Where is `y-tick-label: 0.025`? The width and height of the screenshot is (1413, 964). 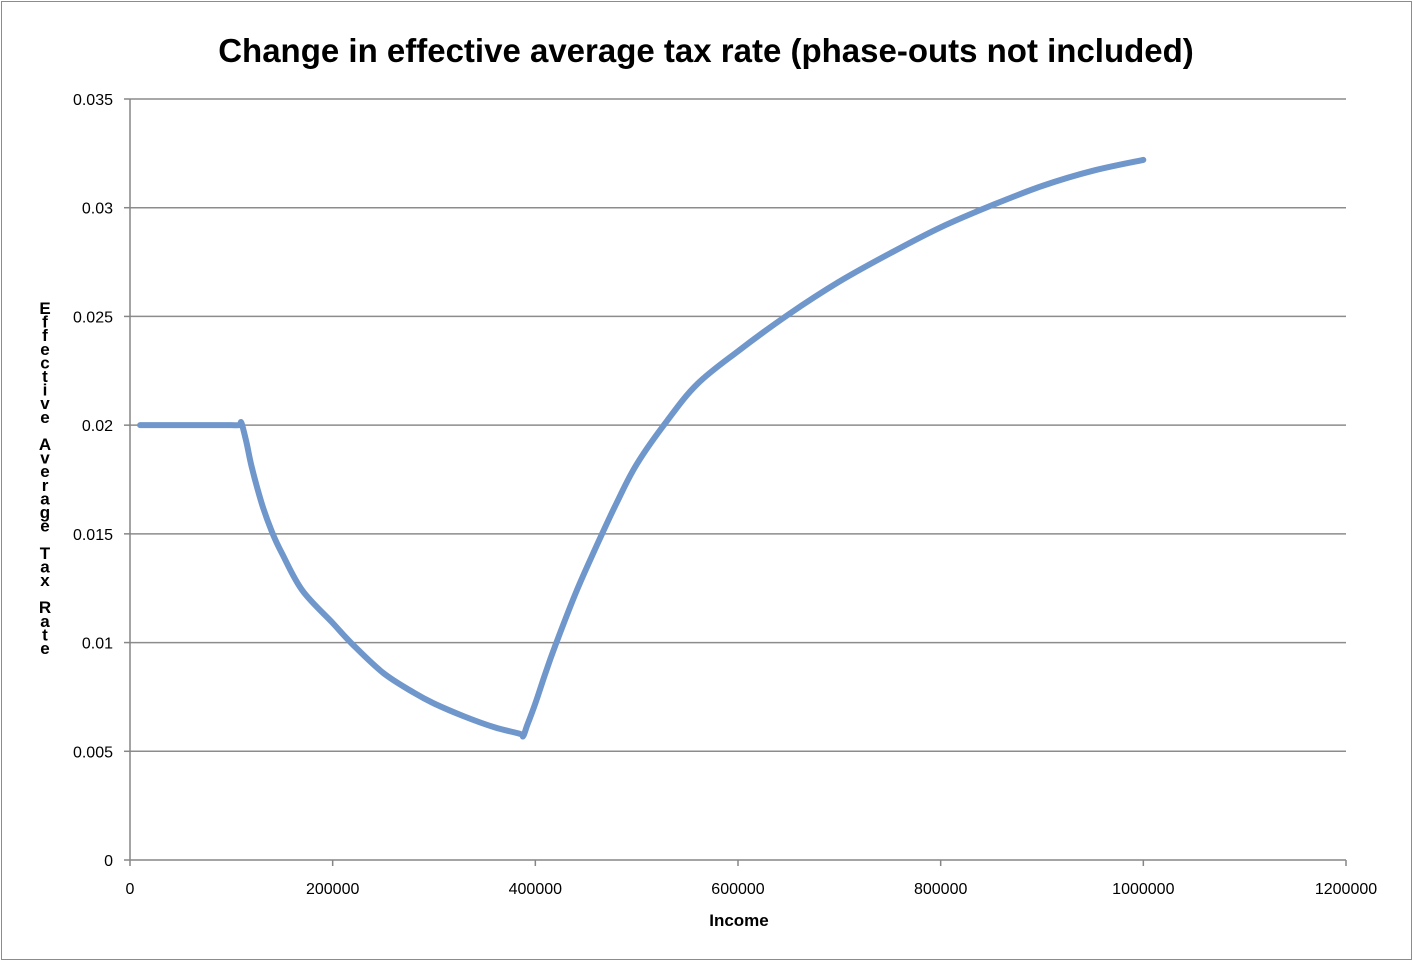
y-tick-label: 0.025 is located at coordinates (93, 317).